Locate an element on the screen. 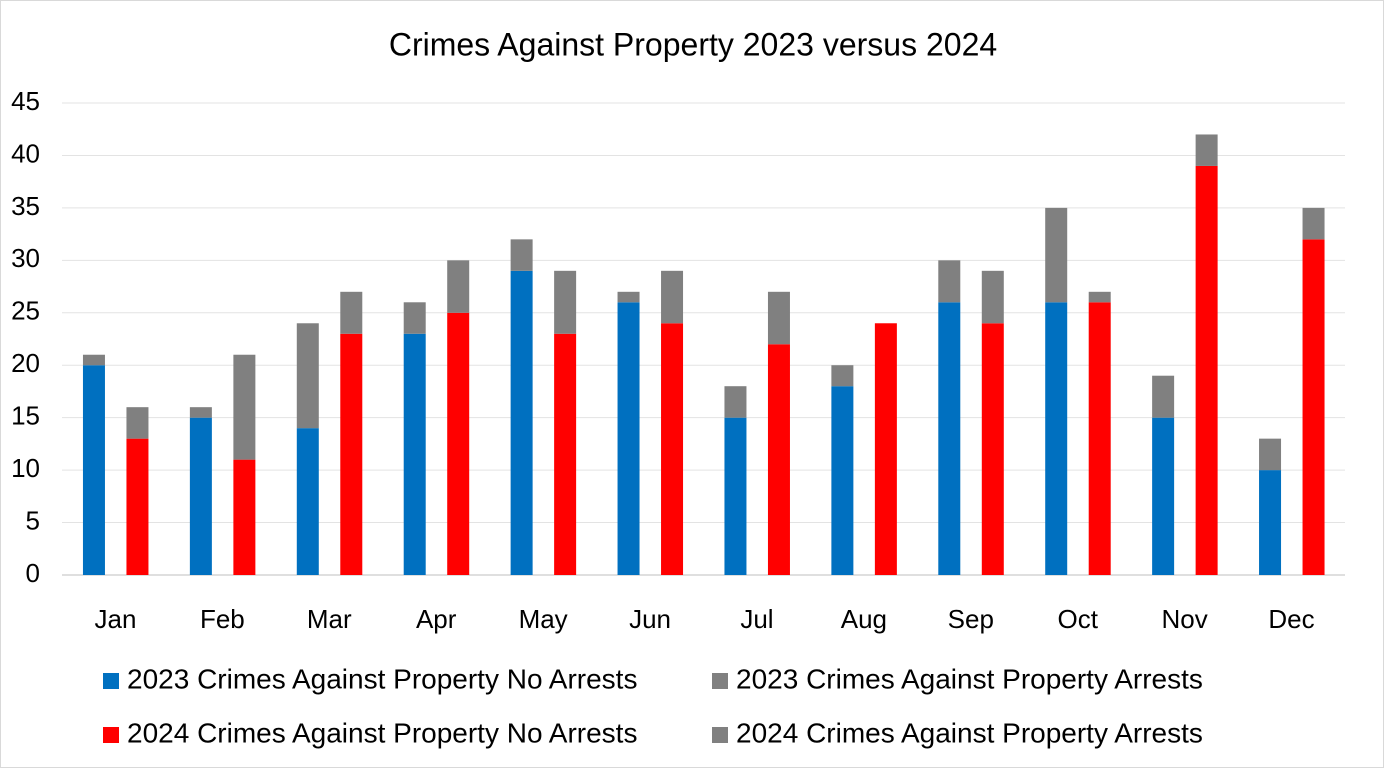 This screenshot has width=1385, height=769. x-tick-label: Jun is located at coordinates (650, 619).